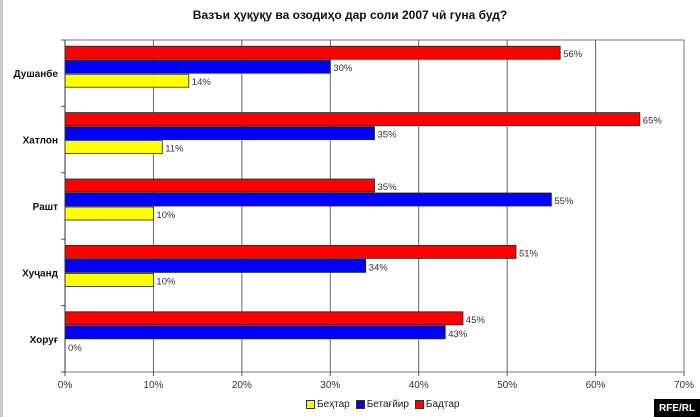 The image size is (700, 417). Describe the element at coordinates (174, 149) in the screenshot. I see `data-label: 11%` at that location.